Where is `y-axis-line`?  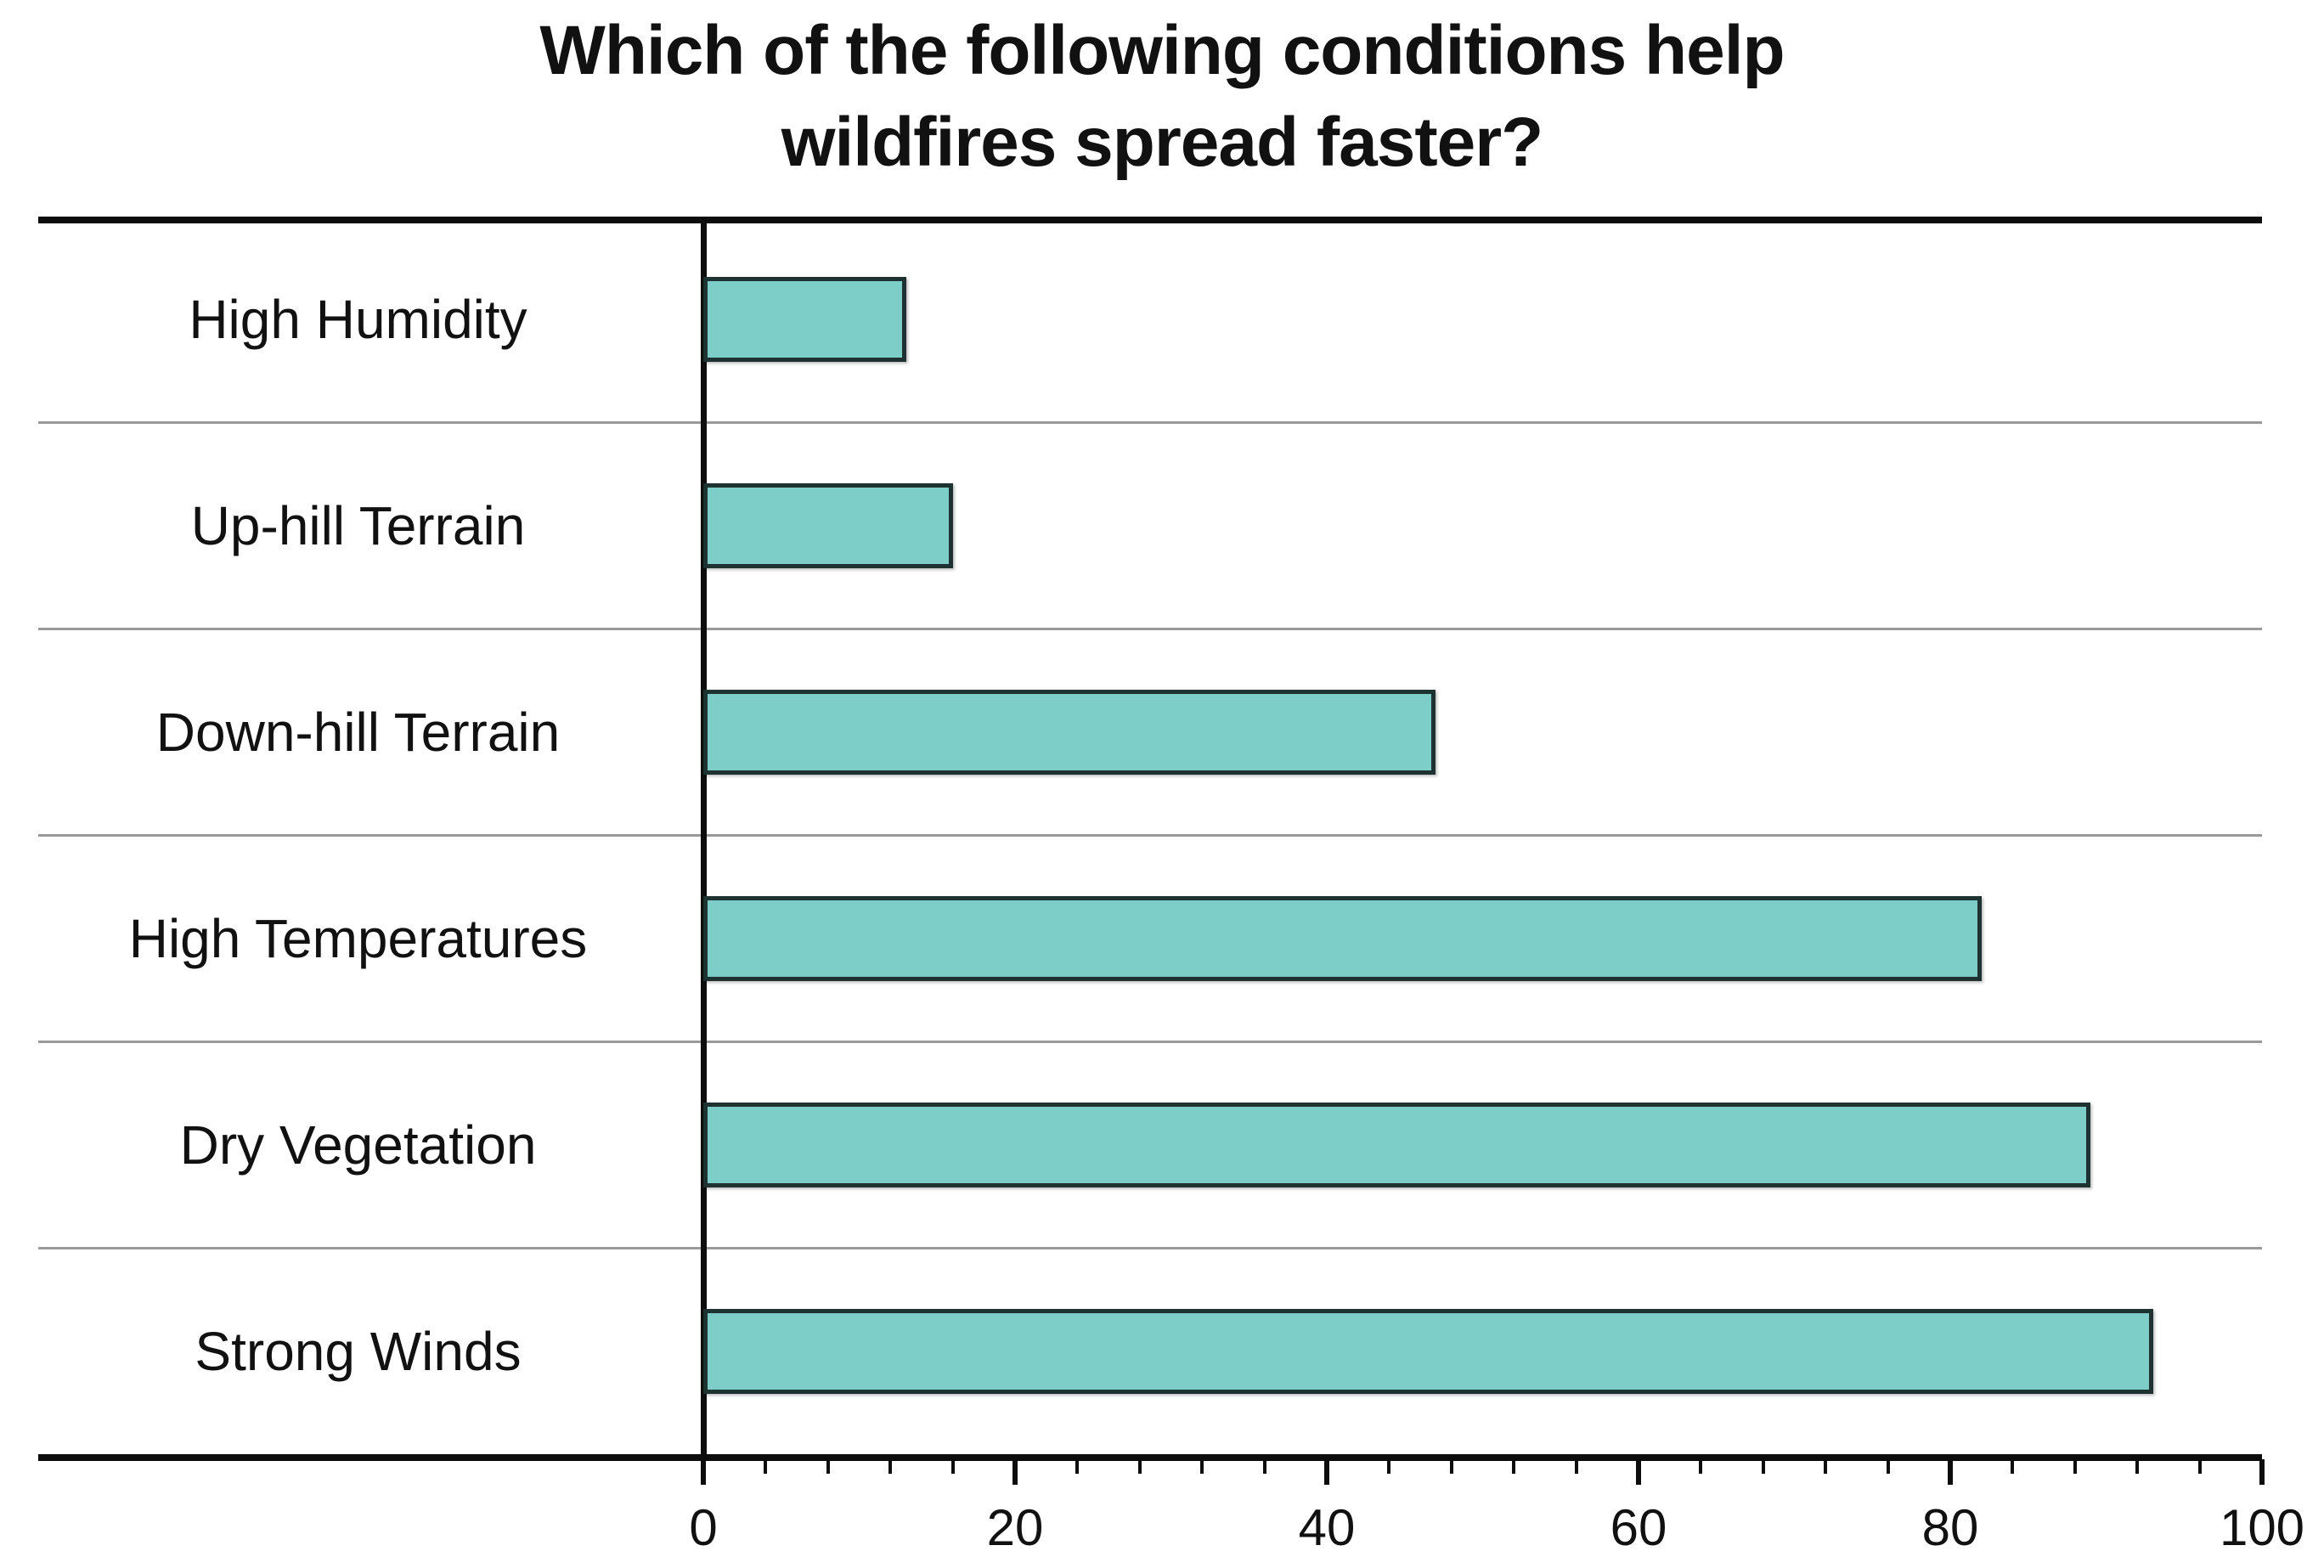
y-axis-line is located at coordinates (704, 839).